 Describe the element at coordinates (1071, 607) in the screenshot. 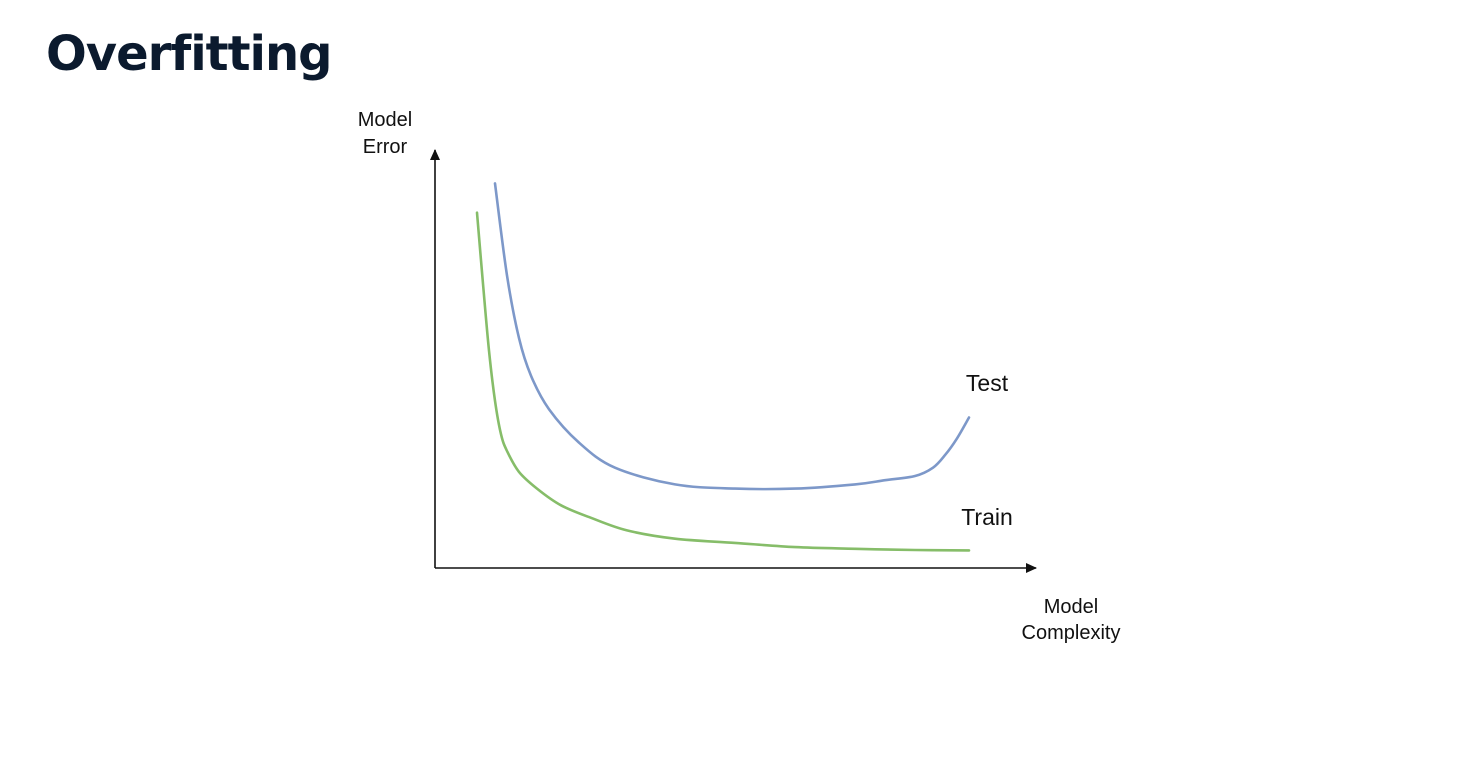

I see `x-axis-label-line-1: Model` at that location.